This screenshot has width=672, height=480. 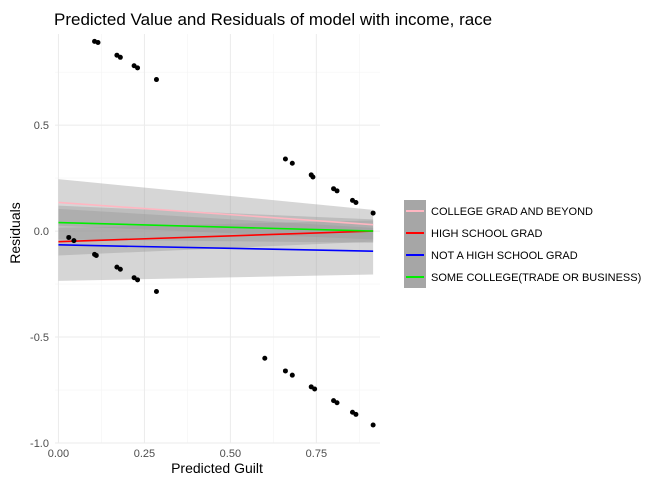 I want to click on legend-label: SOME COLLEGE(TRADE OR BUSINESS), so click(x=536, y=278).